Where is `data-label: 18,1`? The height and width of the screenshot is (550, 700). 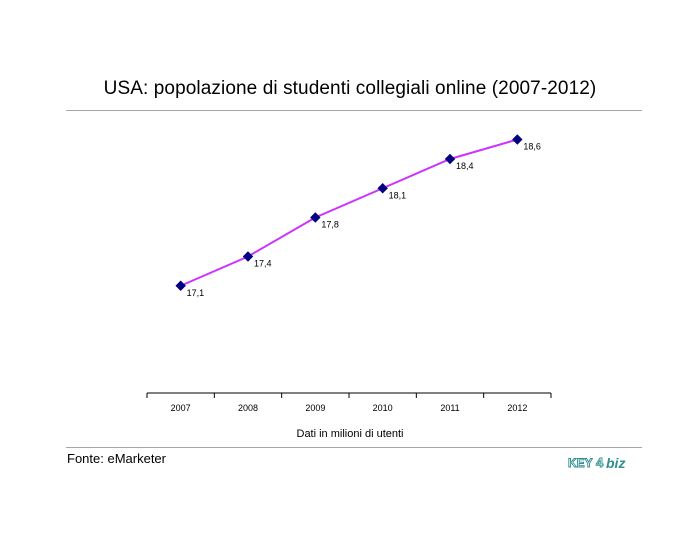 data-label: 18,1 is located at coordinates (398, 195).